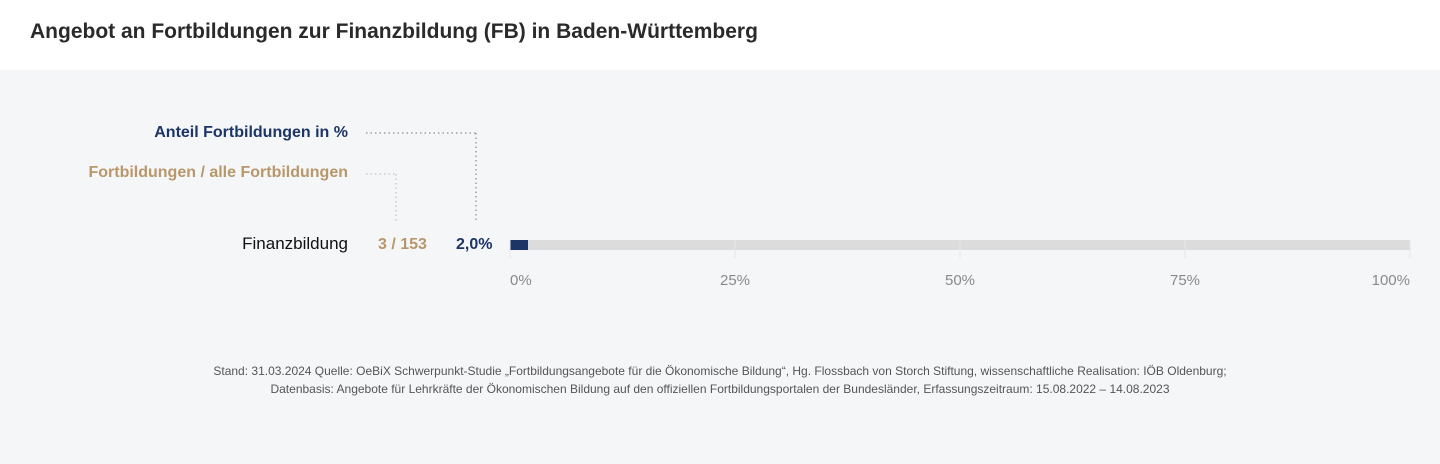 This screenshot has height=464, width=1440. What do you see at coordinates (960, 264) in the screenshot?
I see `ticks-group: 0% 25% 50% 75% 100%` at bounding box center [960, 264].